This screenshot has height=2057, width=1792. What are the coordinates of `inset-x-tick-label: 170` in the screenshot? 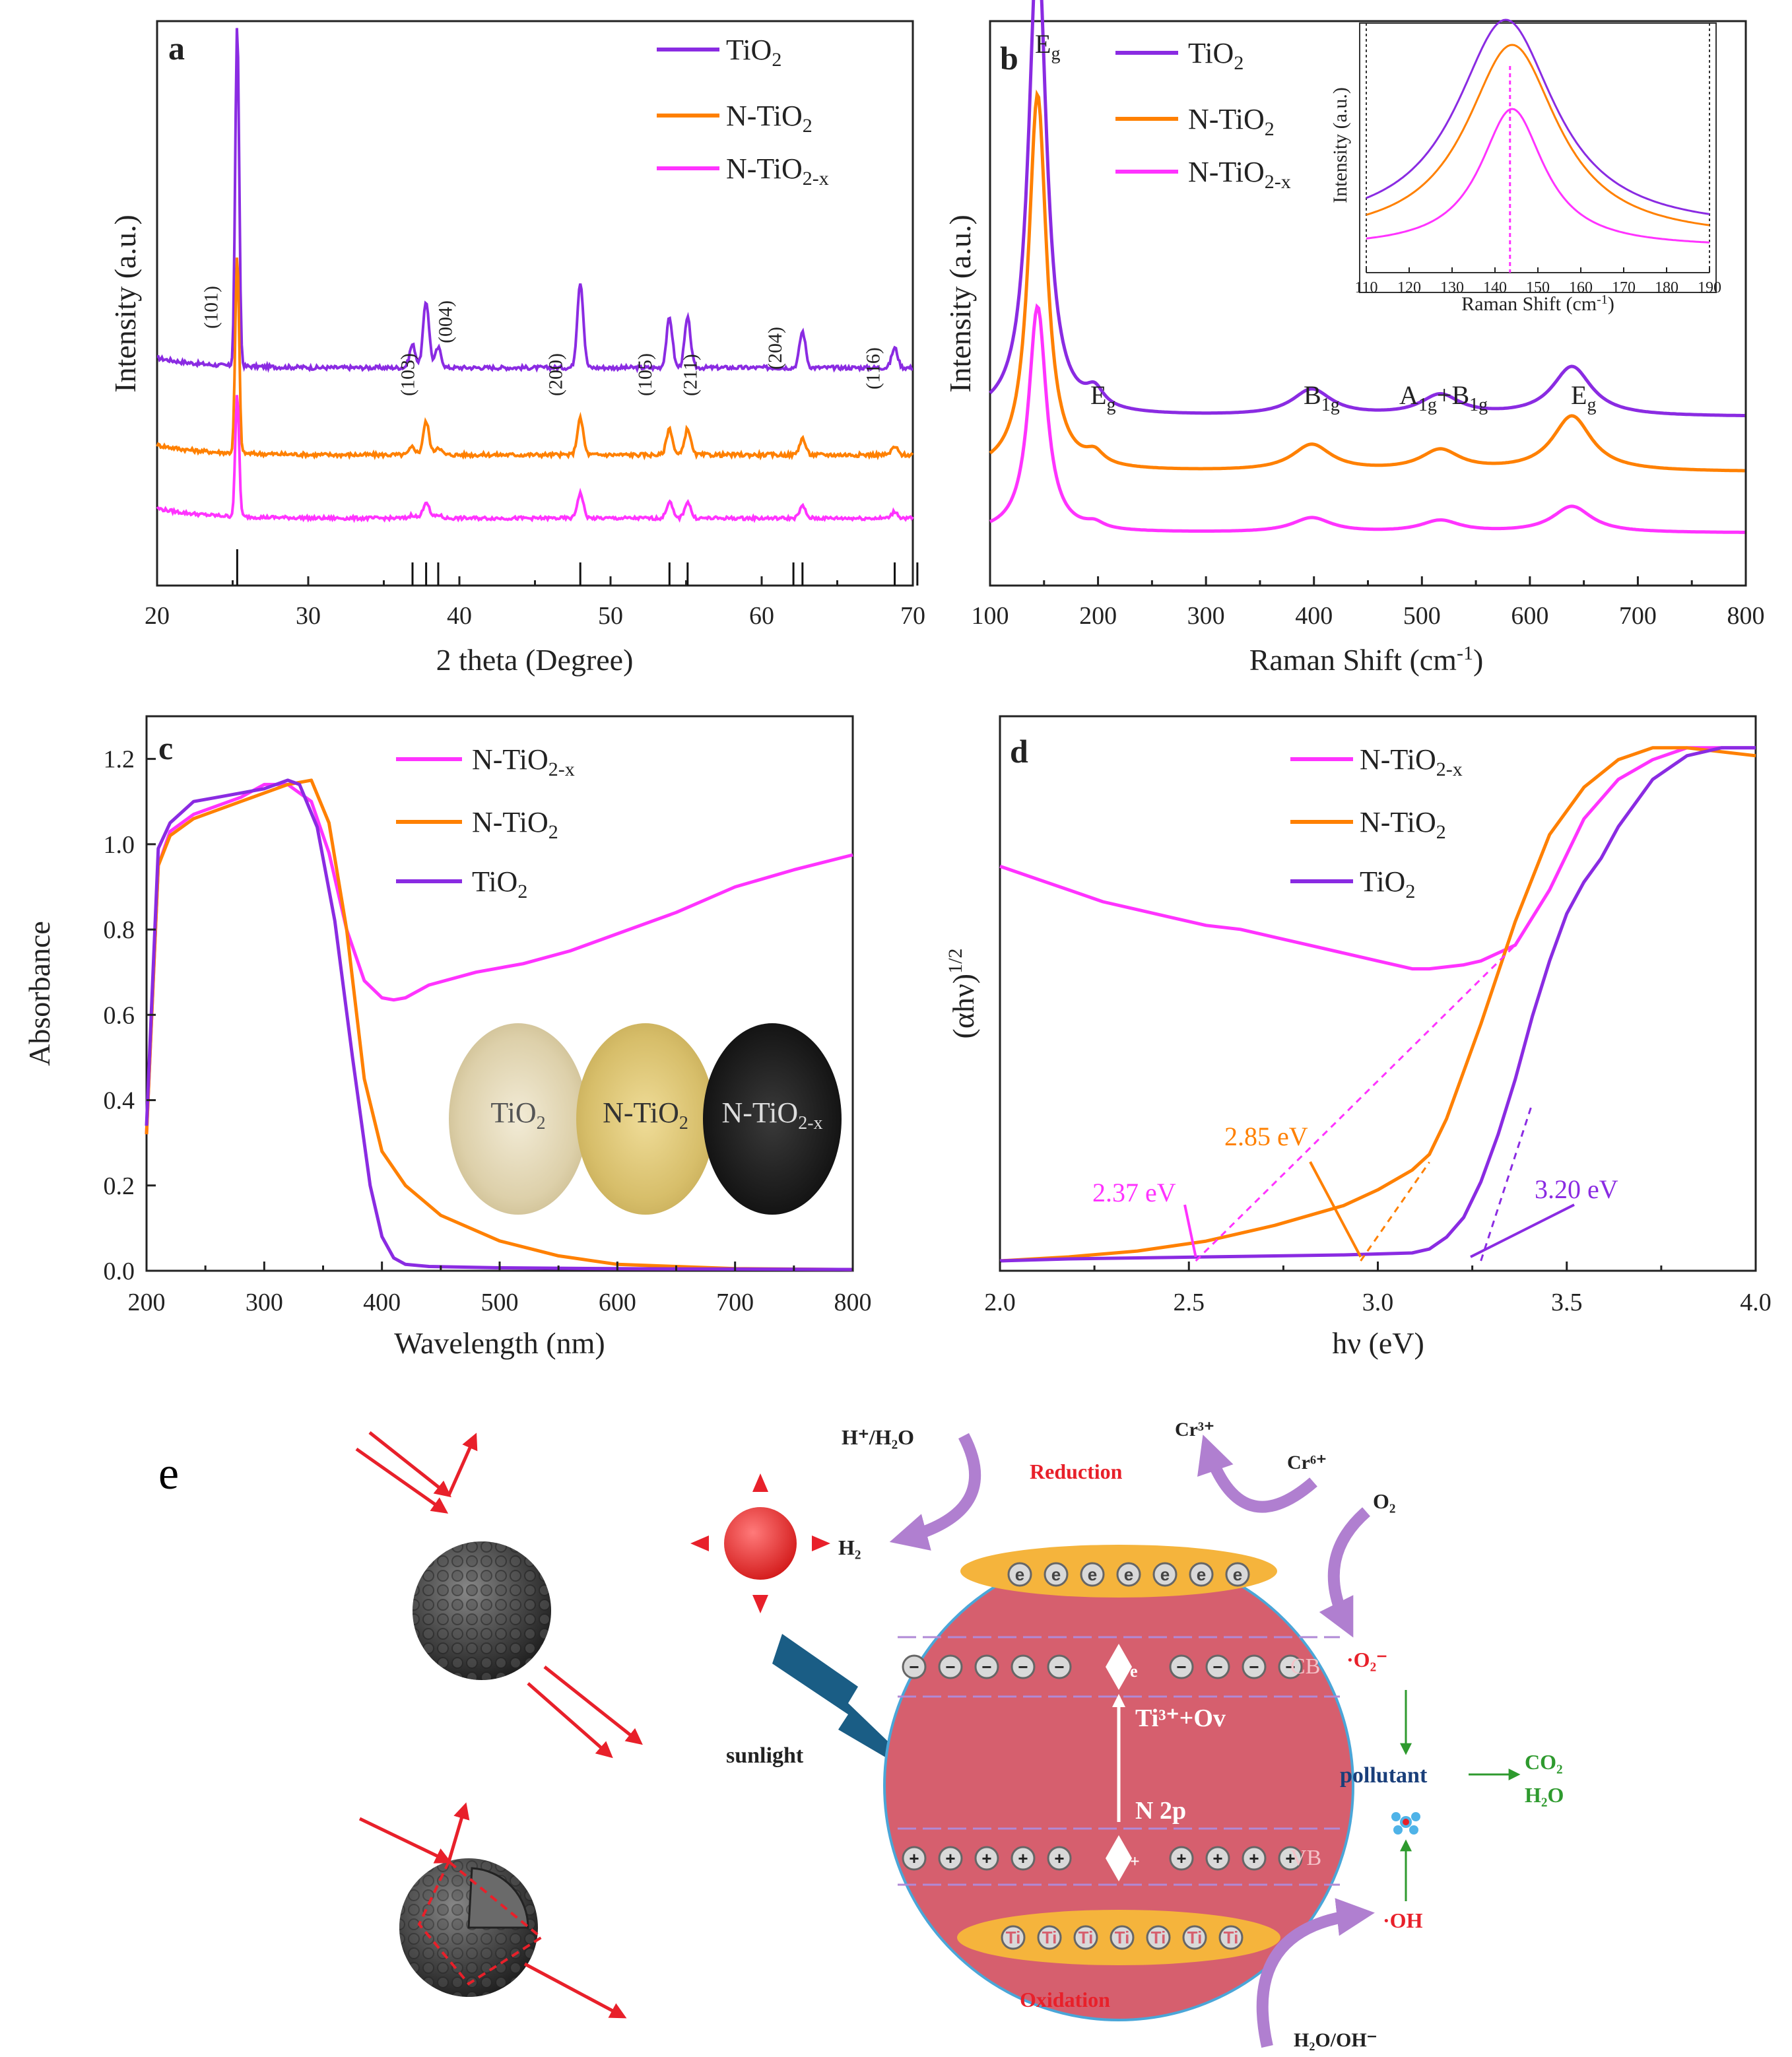 It's located at (1624, 287).